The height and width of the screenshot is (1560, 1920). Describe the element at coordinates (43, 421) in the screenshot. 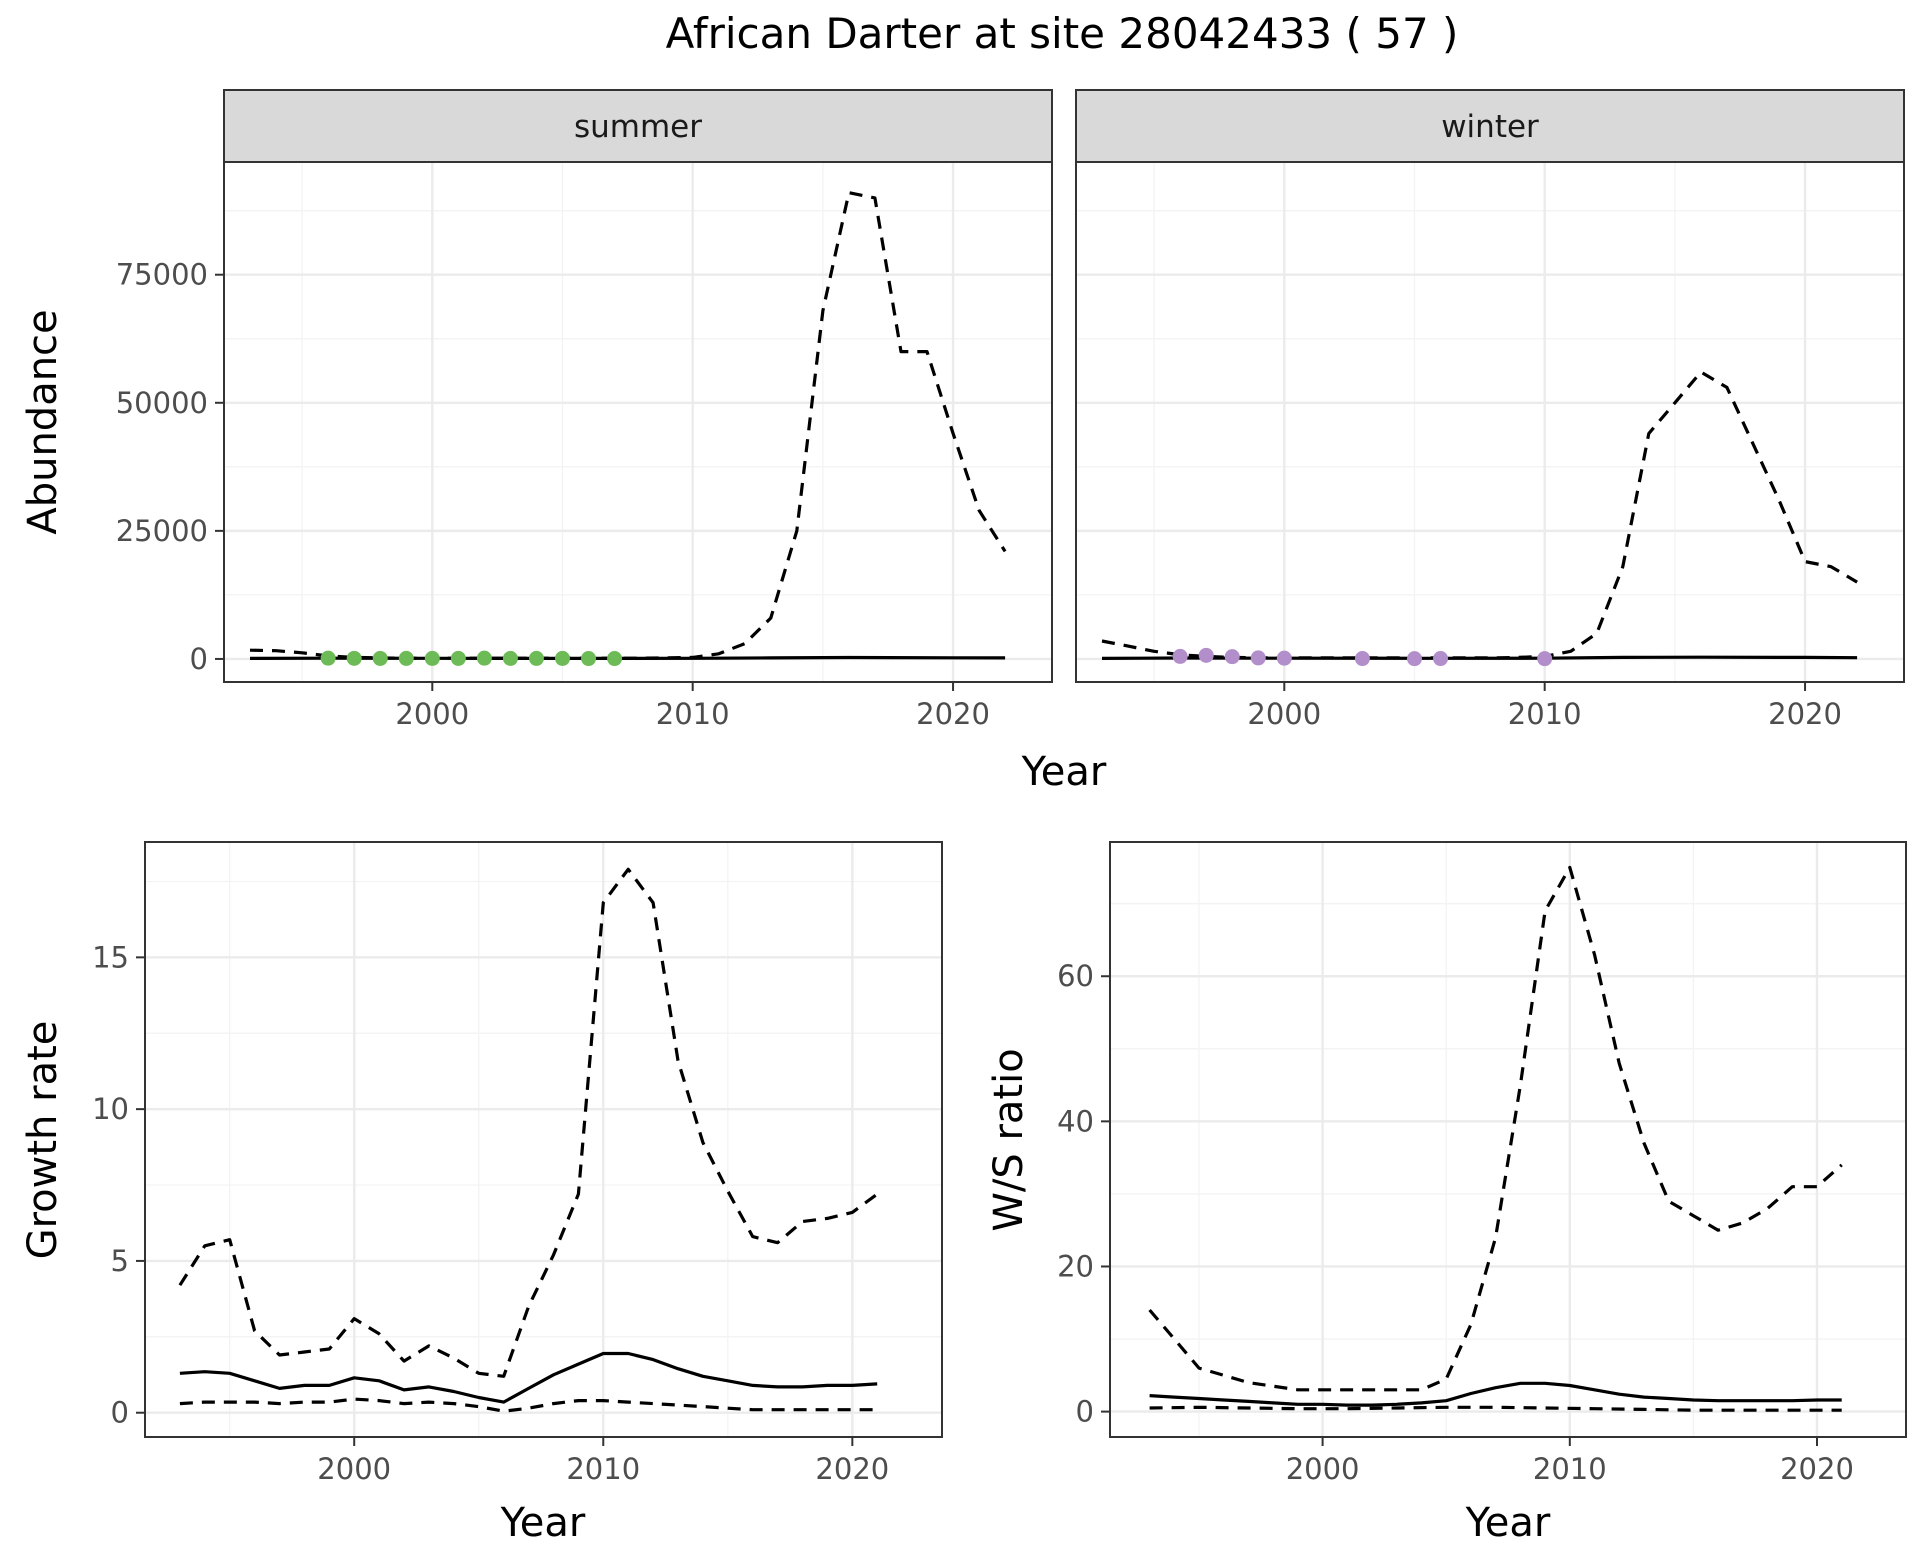

I see `y-axis-title: Abundance` at that location.